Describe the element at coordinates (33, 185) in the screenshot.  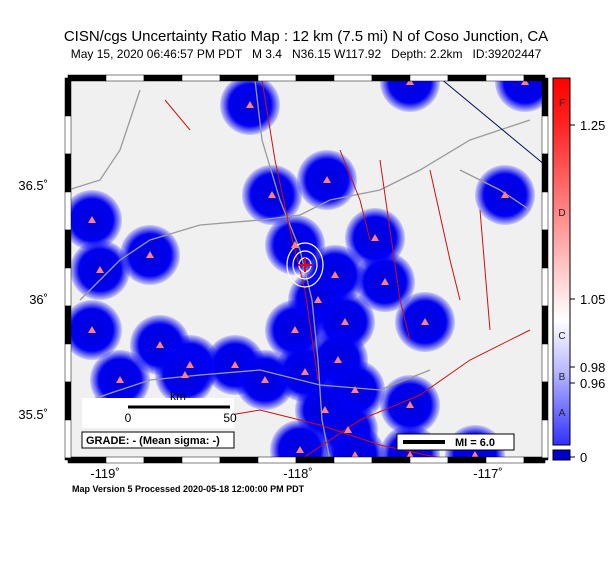
I see `latitude-label: 36.5˚` at that location.